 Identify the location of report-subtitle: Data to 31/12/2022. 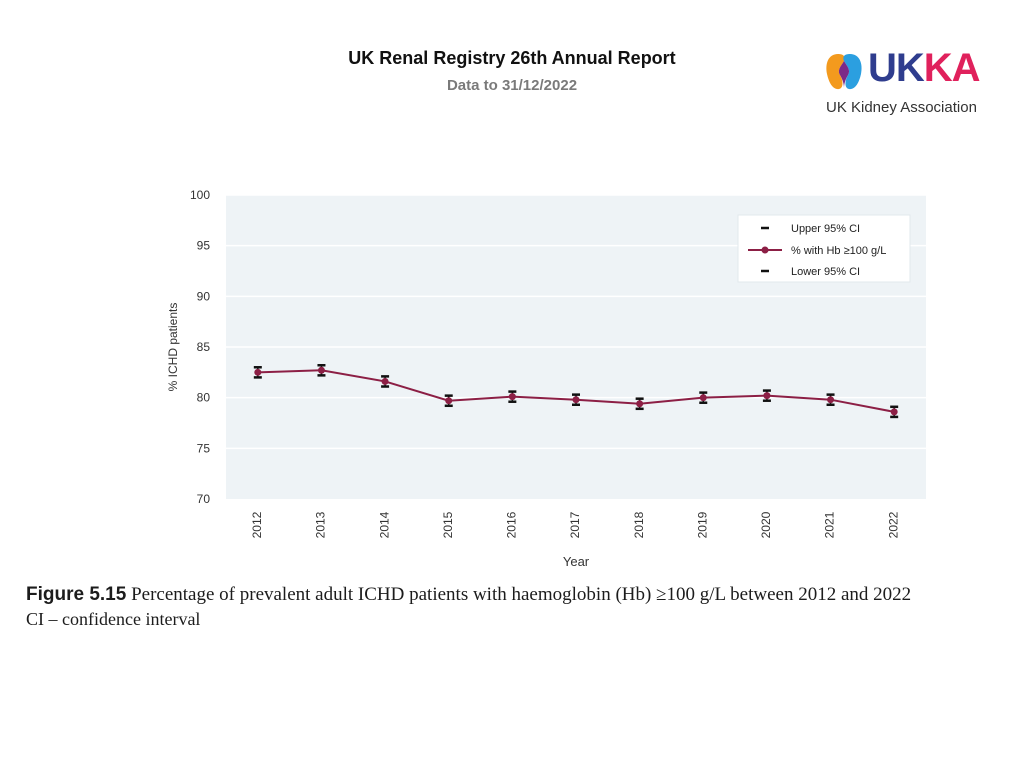
(512, 85).